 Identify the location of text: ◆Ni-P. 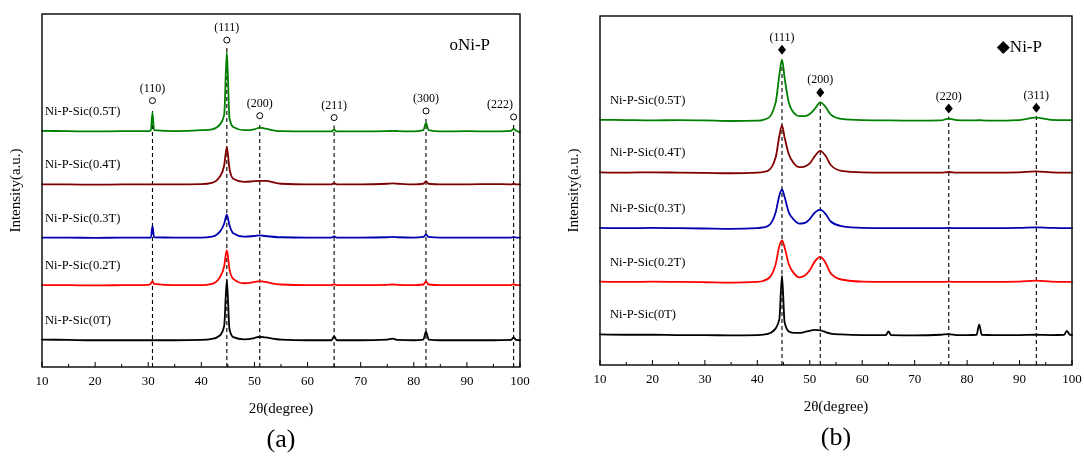
(1019, 46).